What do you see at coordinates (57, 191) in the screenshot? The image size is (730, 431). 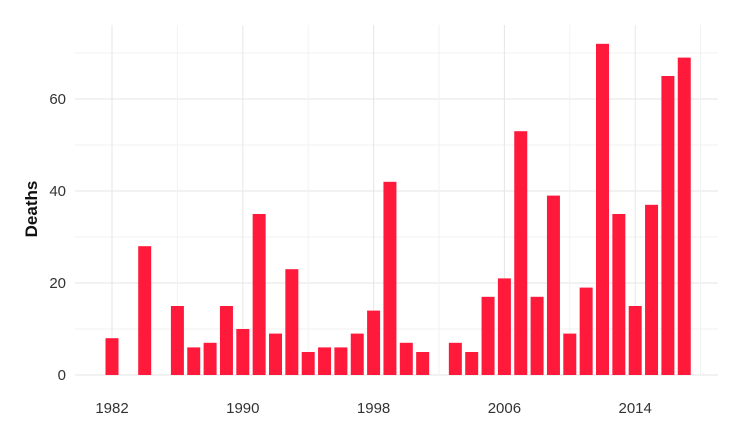 I see `y-tick-label: 40` at bounding box center [57, 191].